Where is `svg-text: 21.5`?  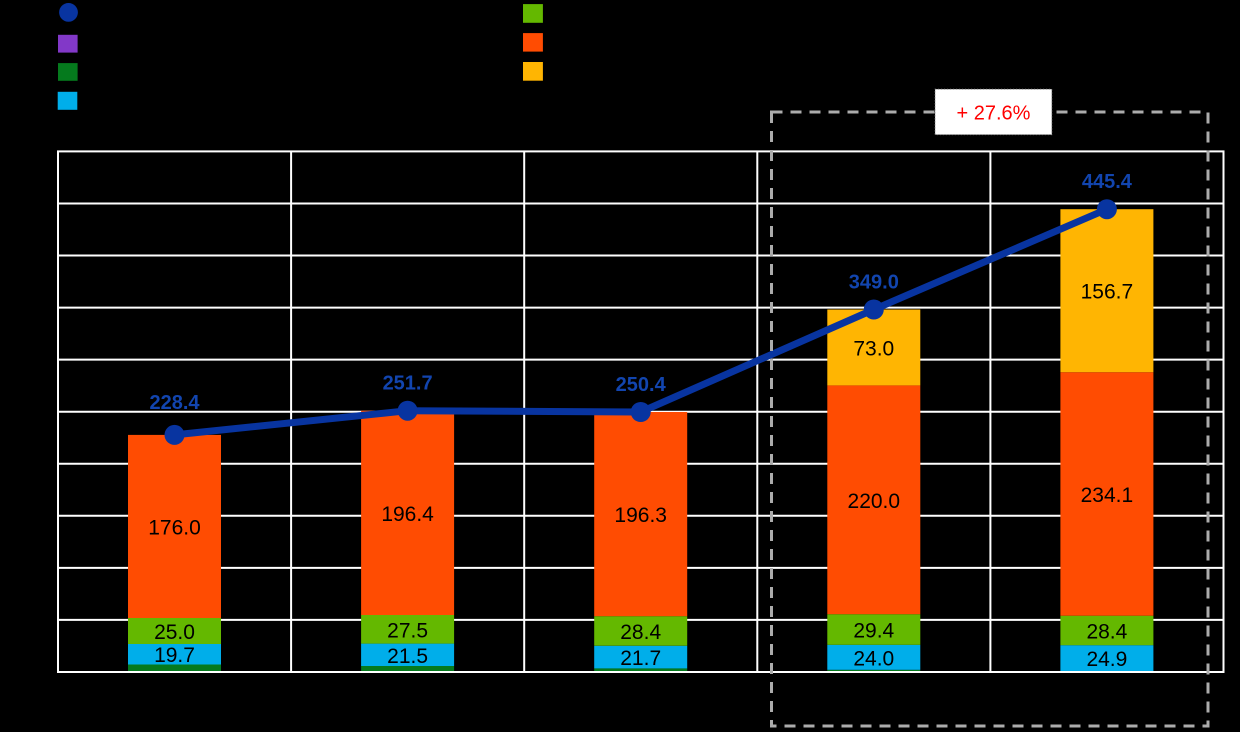 svg-text: 21.5 is located at coordinates (407, 656).